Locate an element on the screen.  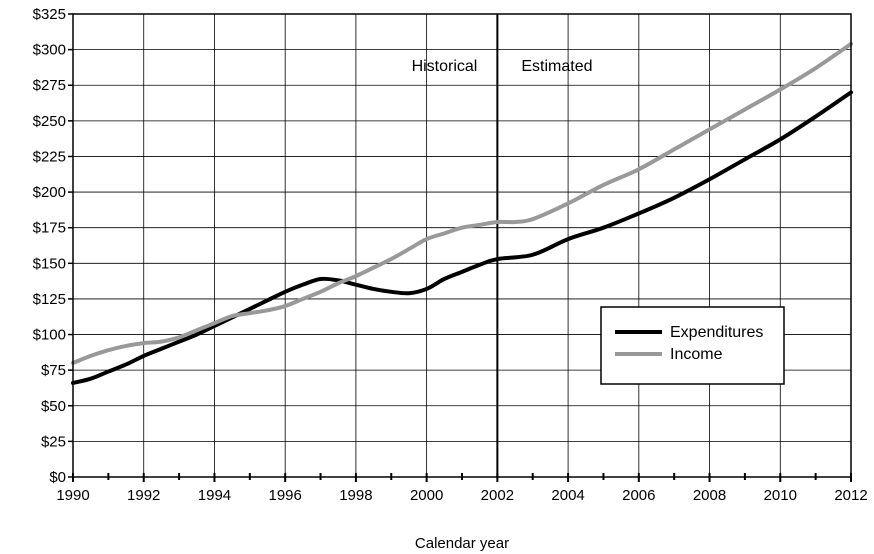
legend-label-income: Income is located at coordinates (696, 354).